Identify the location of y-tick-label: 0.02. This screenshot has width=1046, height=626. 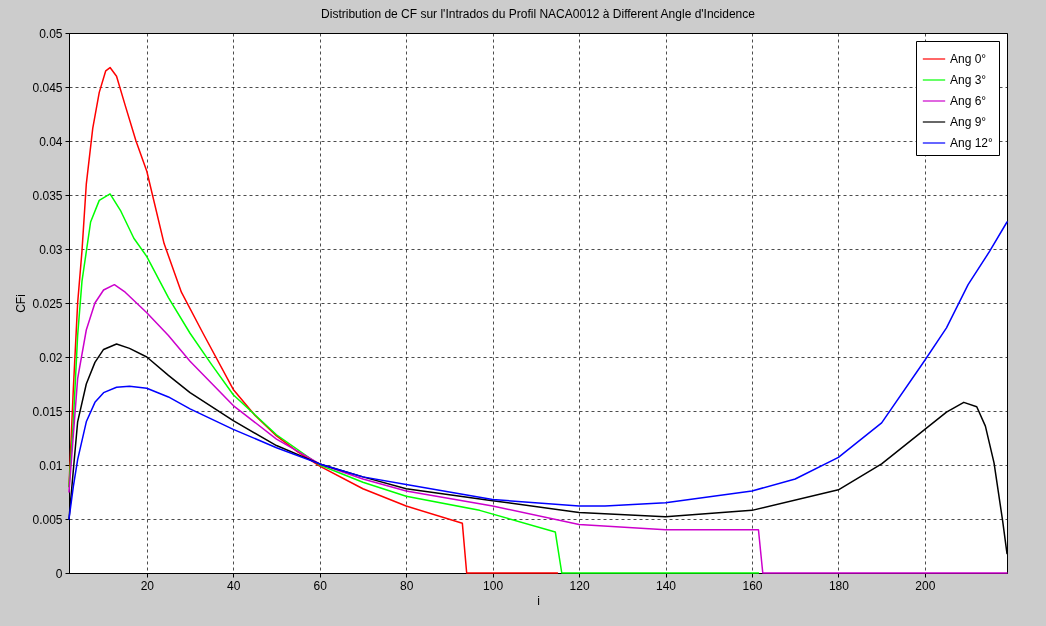
(51, 357).